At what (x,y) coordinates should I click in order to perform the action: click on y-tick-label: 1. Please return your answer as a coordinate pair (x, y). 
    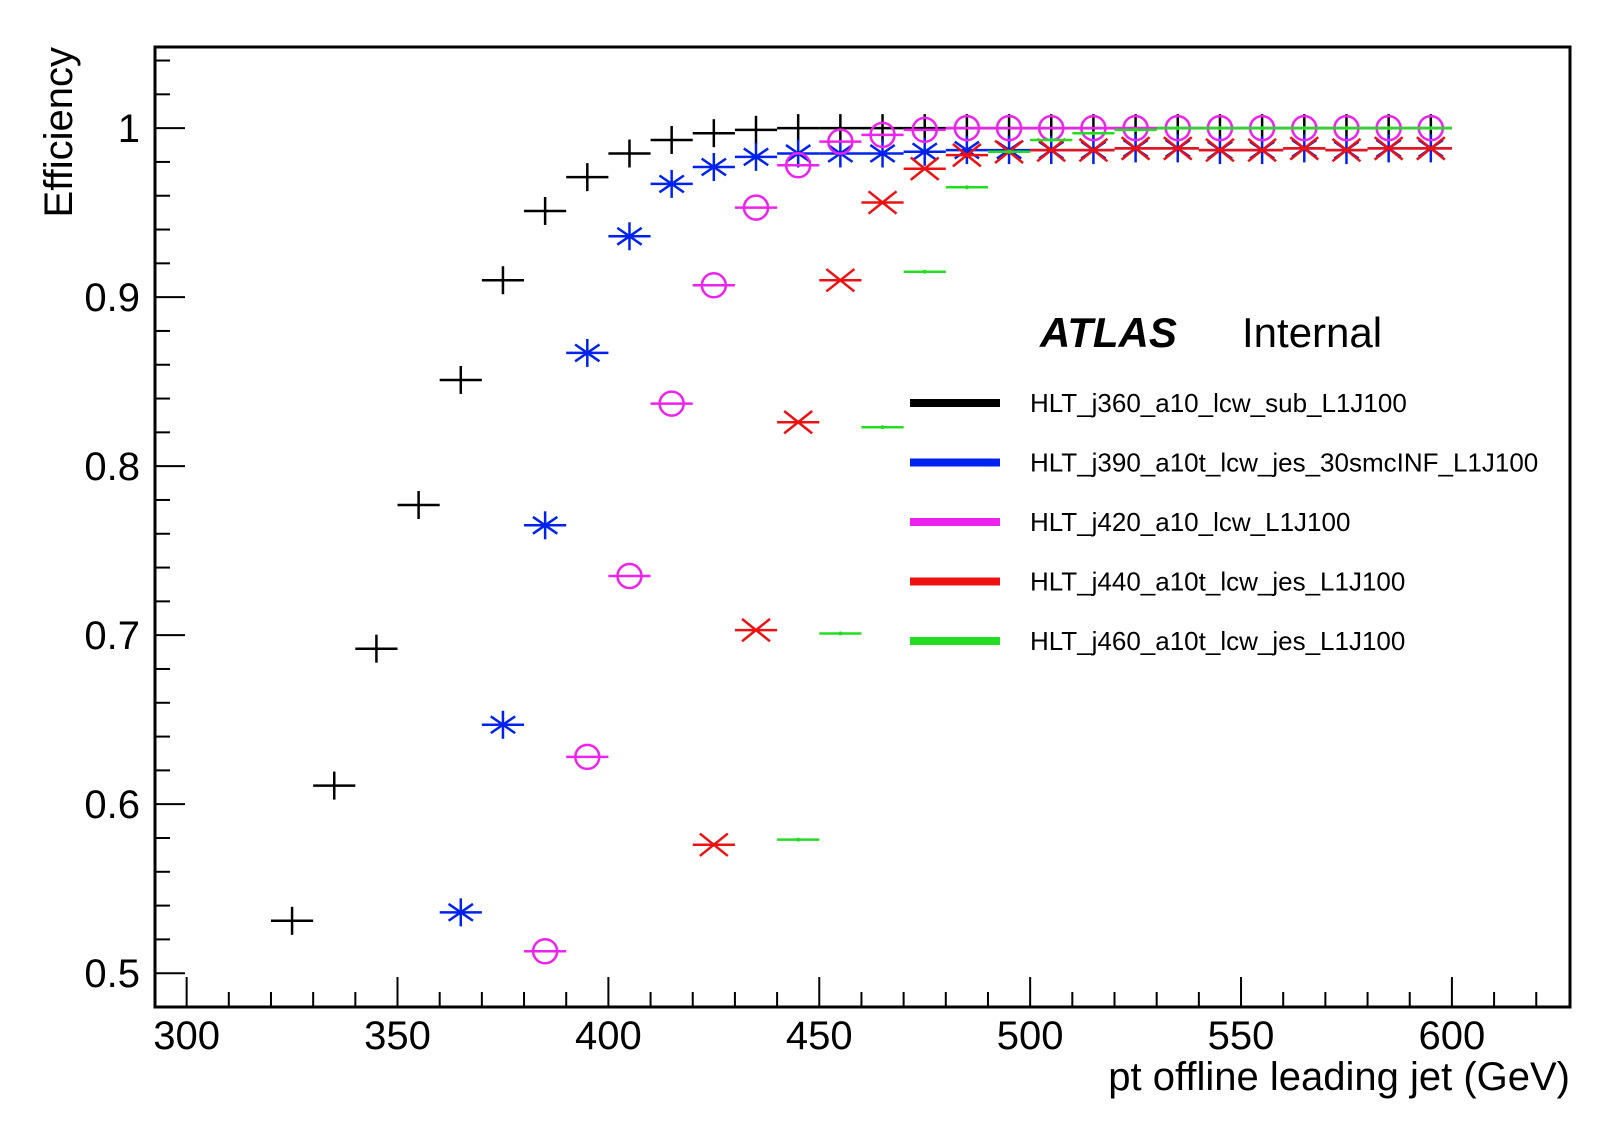
    Looking at the image, I should click on (129, 129).